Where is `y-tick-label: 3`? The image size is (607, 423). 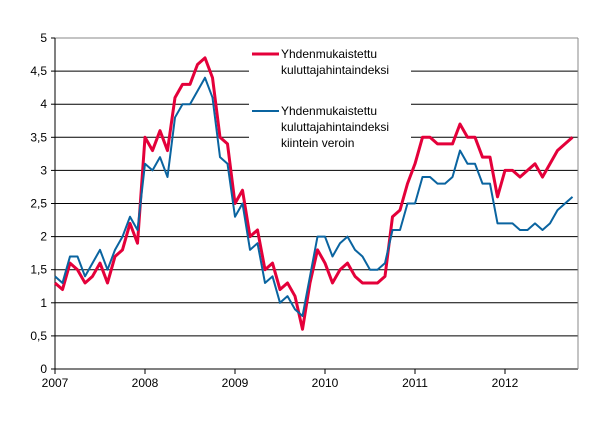
y-tick-label: 3 is located at coordinates (43, 170).